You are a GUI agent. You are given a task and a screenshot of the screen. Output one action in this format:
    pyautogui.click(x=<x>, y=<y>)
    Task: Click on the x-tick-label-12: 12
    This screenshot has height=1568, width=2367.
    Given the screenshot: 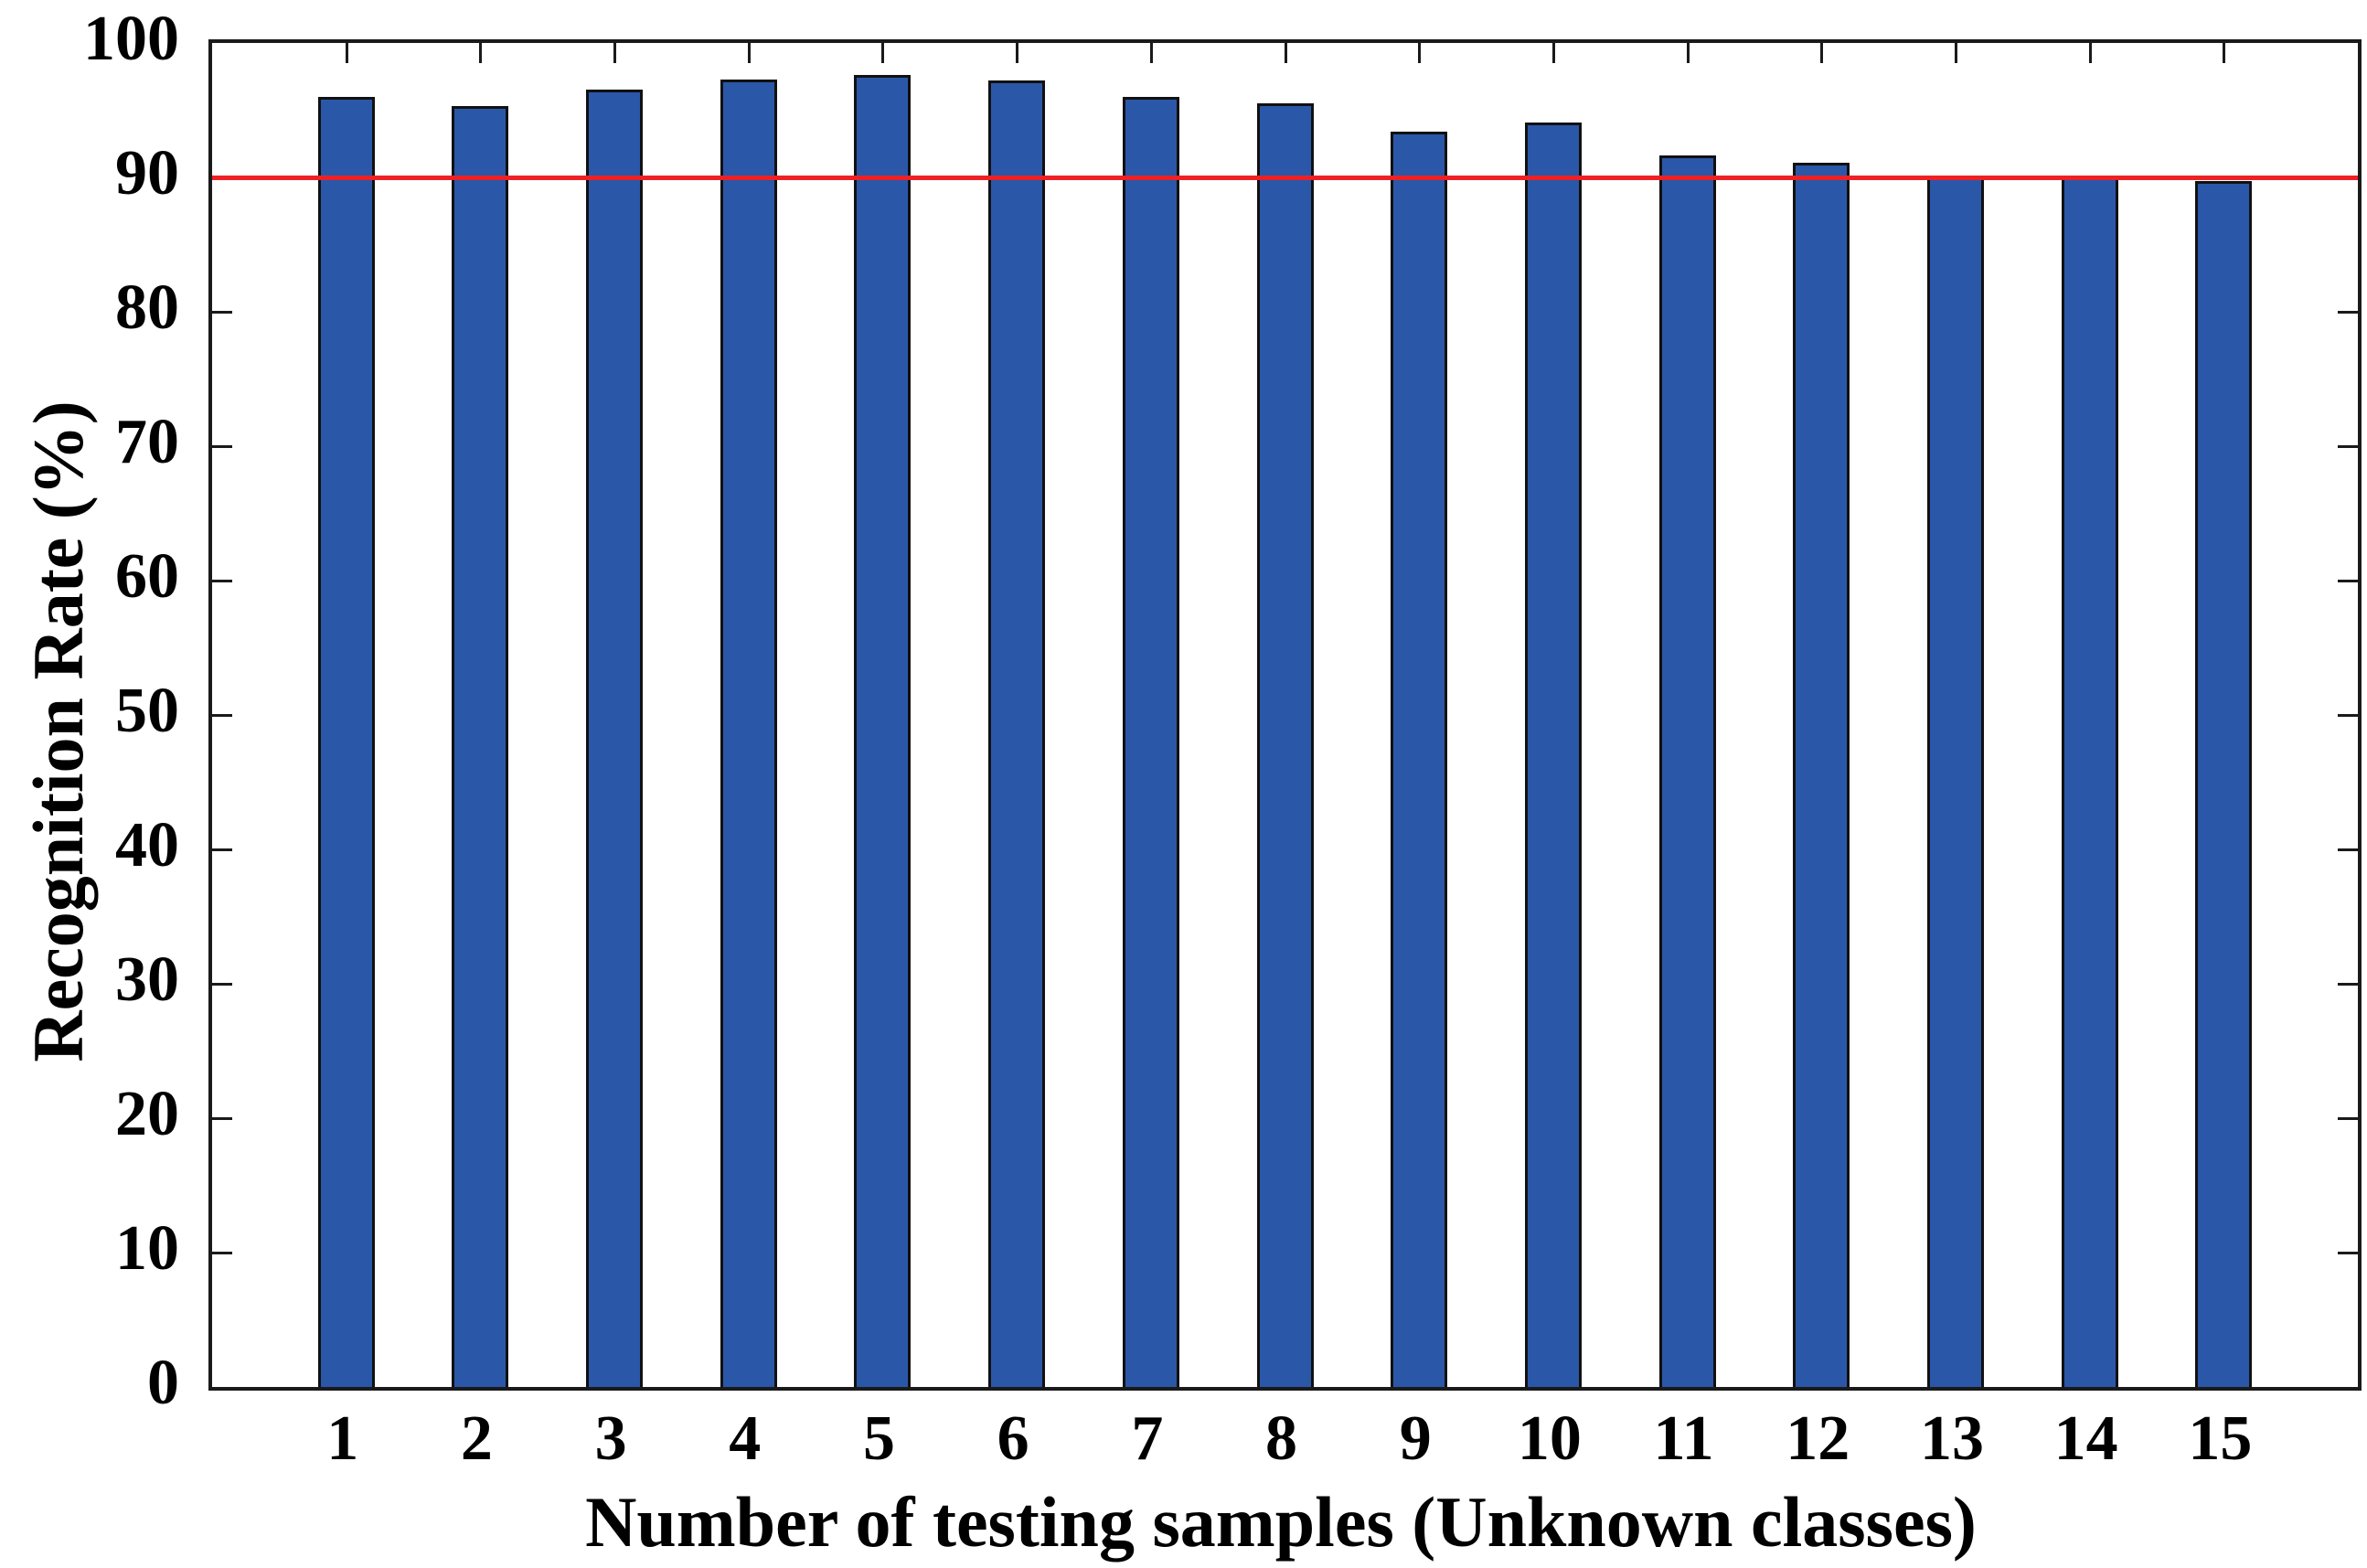 What is the action you would take?
    pyautogui.click(x=1818, y=1438)
    